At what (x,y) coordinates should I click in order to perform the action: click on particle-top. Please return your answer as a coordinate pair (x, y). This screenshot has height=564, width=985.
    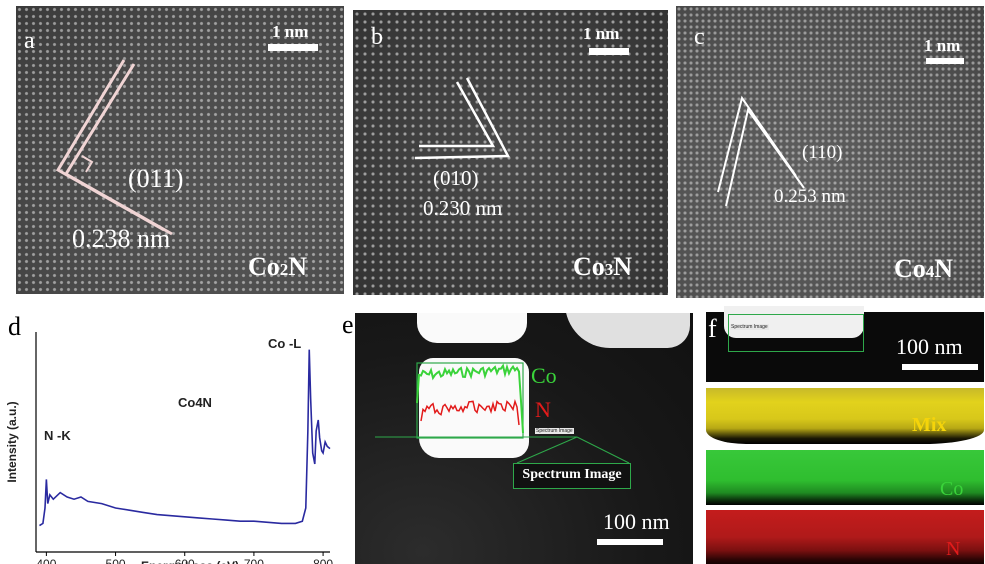
    Looking at the image, I should click on (472, 328).